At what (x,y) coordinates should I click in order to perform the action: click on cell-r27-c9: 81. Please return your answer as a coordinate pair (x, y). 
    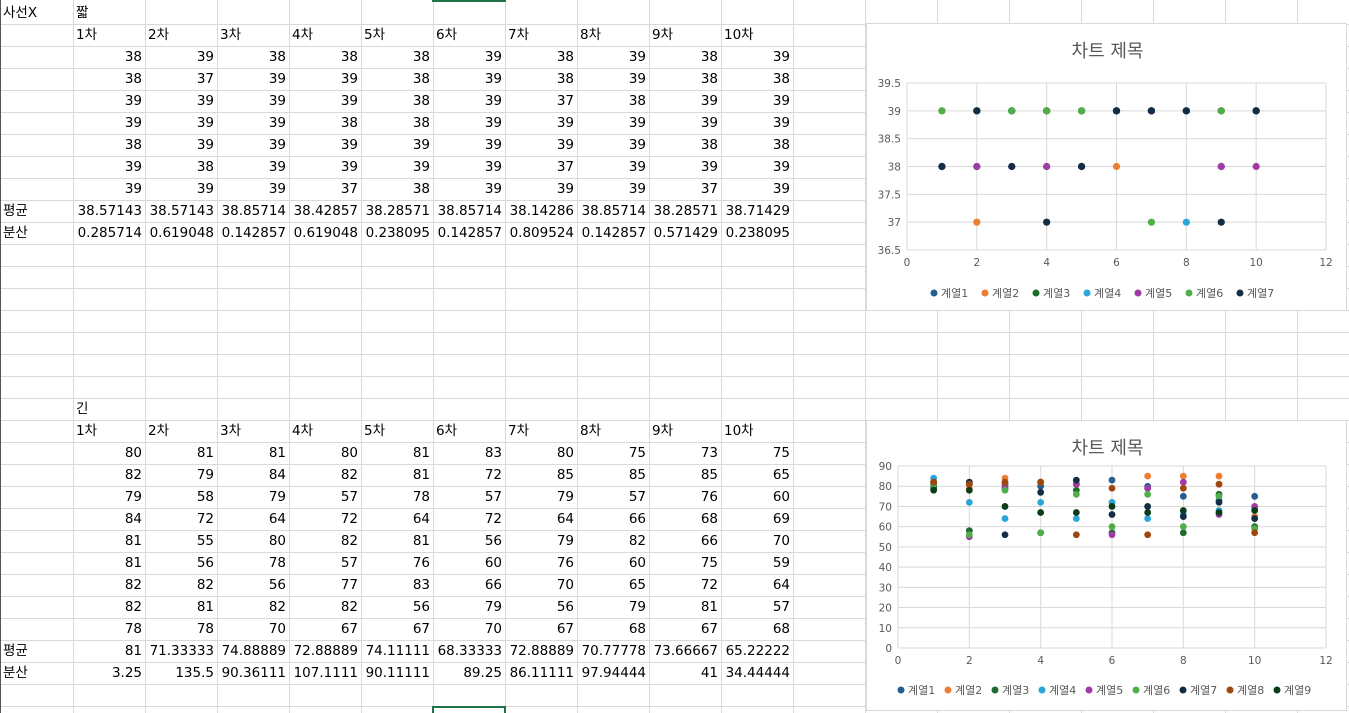
    Looking at the image, I should click on (709, 607).